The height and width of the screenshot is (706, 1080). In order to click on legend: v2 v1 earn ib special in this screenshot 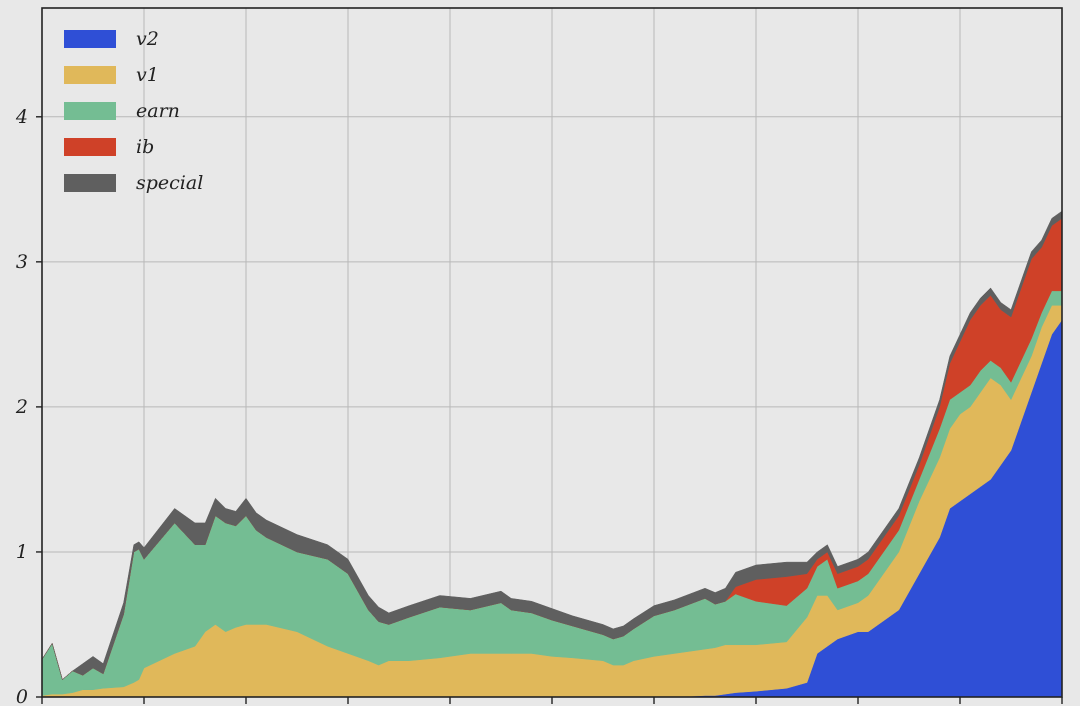, I will do `click(133, 111)`.